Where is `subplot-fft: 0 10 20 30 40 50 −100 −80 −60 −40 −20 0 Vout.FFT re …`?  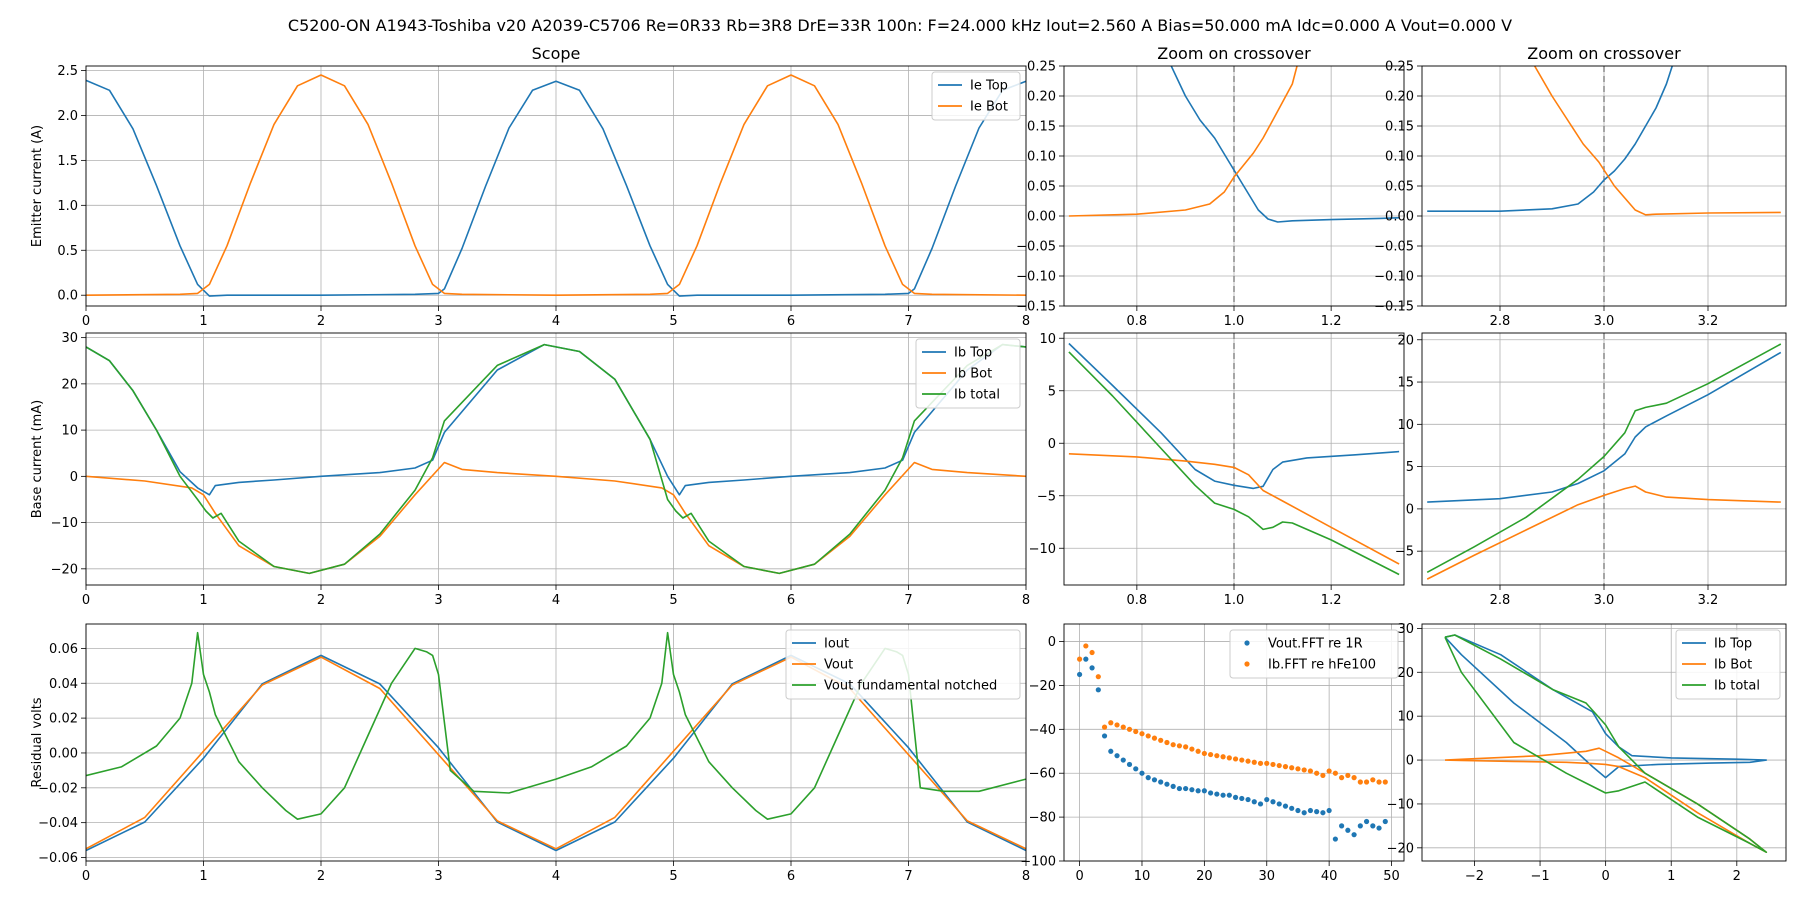 subplot-fft: 0 10 20 30 40 50 −100 −80 −60 −40 −20 0 Vout.FFT re … is located at coordinates (1212, 753).